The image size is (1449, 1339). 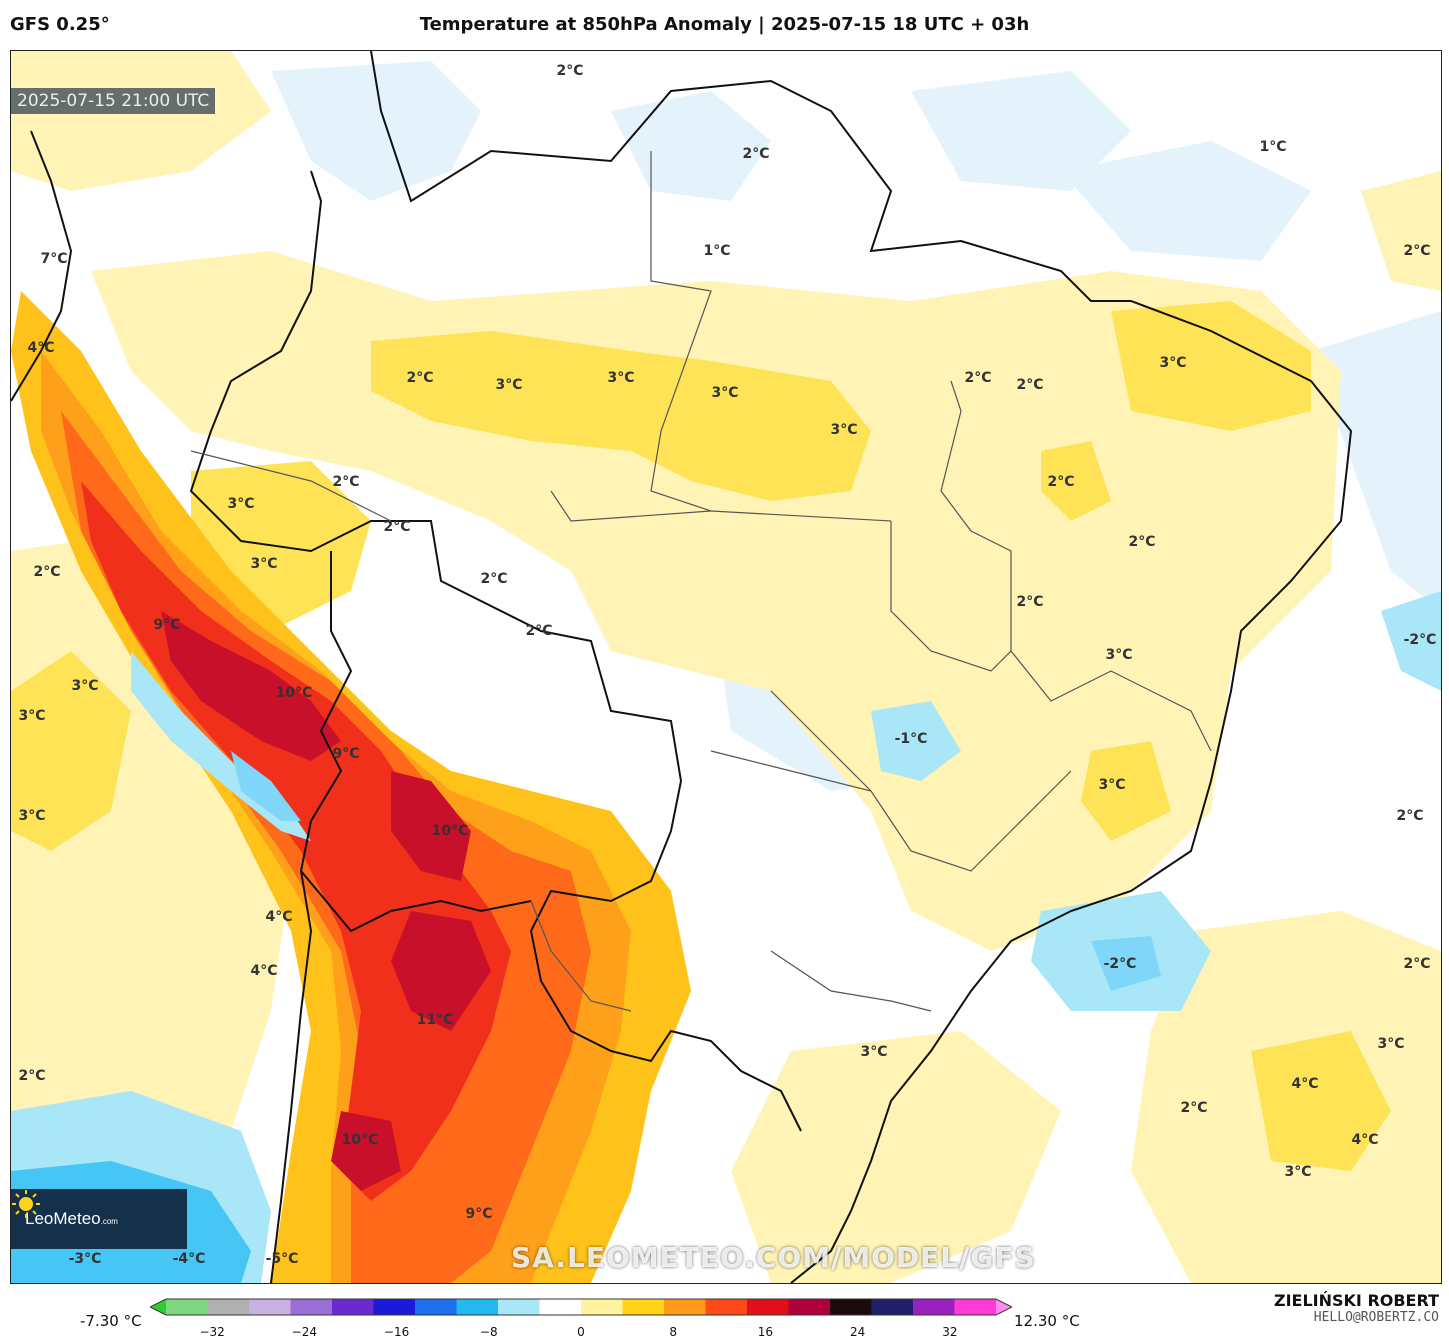 I want to click on colorbar, so click(x=581, y=1307).